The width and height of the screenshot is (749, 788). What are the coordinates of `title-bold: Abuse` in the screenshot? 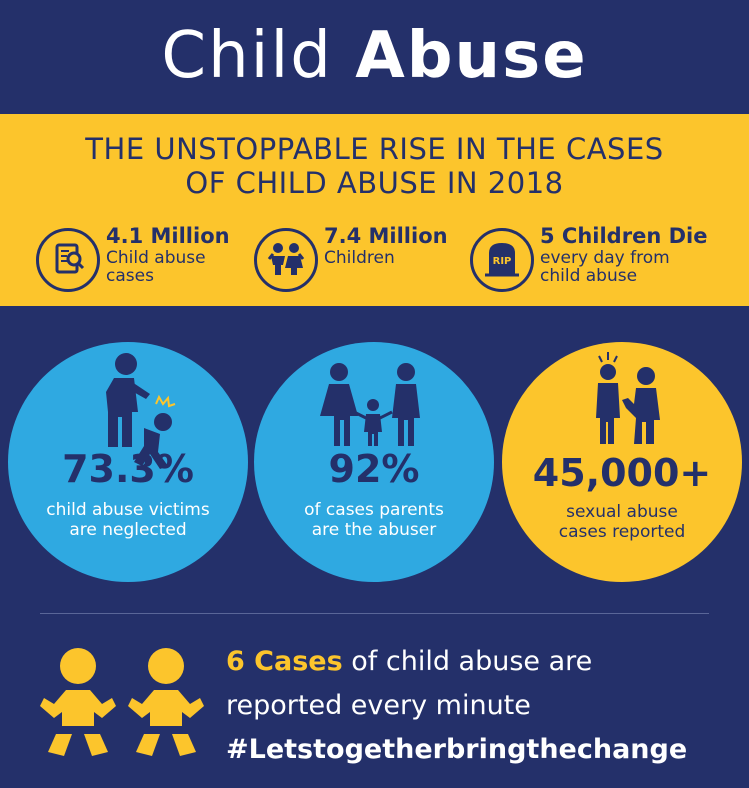 It's located at (471, 56).